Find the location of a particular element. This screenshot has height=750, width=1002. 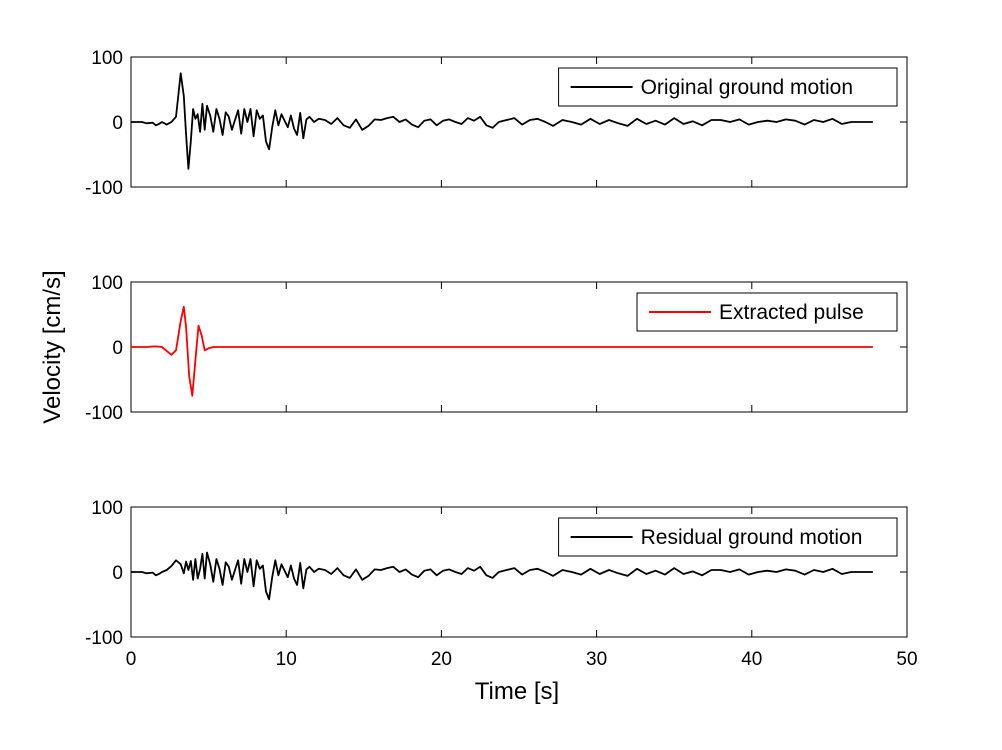

legend: Residual ground motion is located at coordinates (728, 537).